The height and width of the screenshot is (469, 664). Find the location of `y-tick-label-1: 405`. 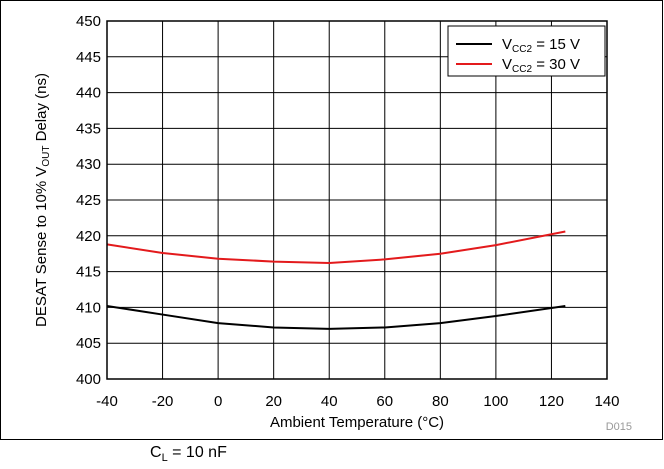

y-tick-label-1: 405 is located at coordinates (88, 343).